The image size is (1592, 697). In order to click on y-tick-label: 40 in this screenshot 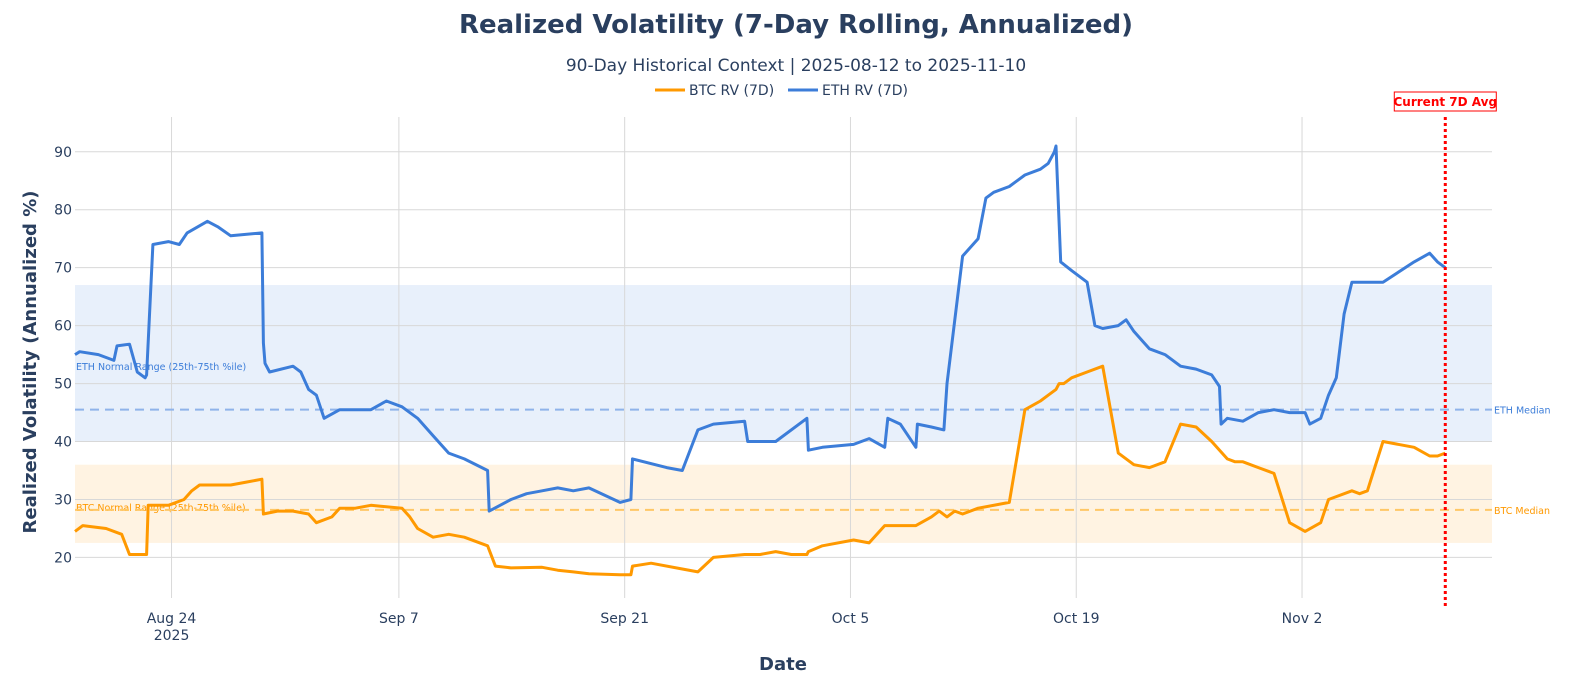, I will do `click(63, 443)`.